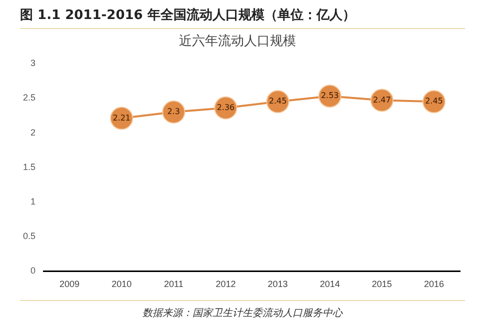 The image size is (500, 326). What do you see at coordinates (434, 284) in the screenshot?
I see `x-tick-label: 2016` at bounding box center [434, 284].